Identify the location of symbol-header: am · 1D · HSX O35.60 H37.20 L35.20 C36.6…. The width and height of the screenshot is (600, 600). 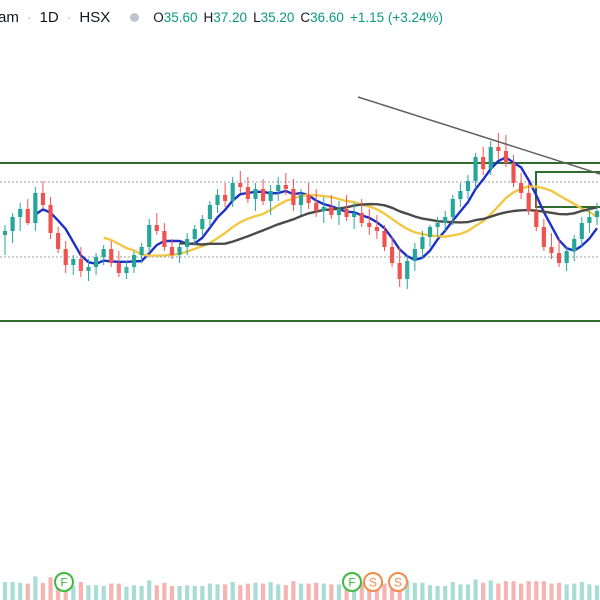
(300, 17).